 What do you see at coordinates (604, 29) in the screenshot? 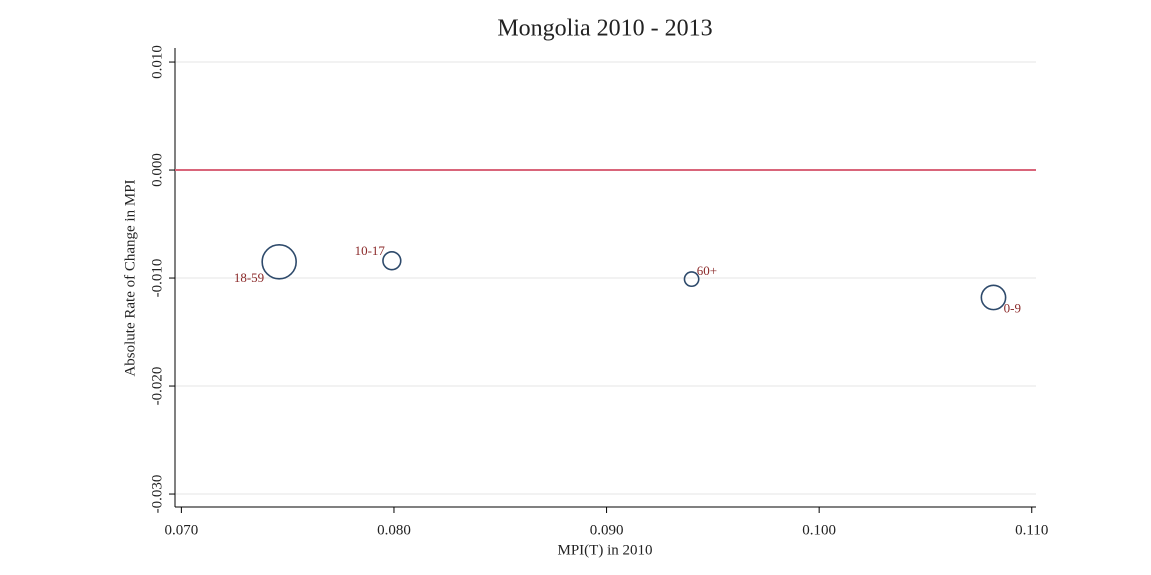
I see `chart-title: Mongolia 2010 - 2013` at bounding box center [604, 29].